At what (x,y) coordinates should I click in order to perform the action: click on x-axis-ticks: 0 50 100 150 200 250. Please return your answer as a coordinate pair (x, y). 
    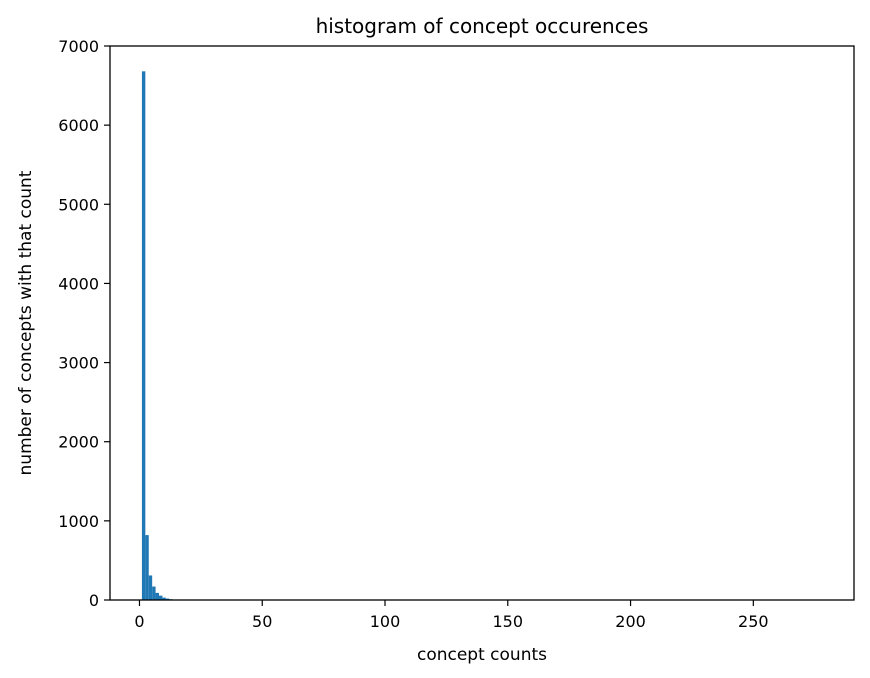
    Looking at the image, I should click on (451, 615).